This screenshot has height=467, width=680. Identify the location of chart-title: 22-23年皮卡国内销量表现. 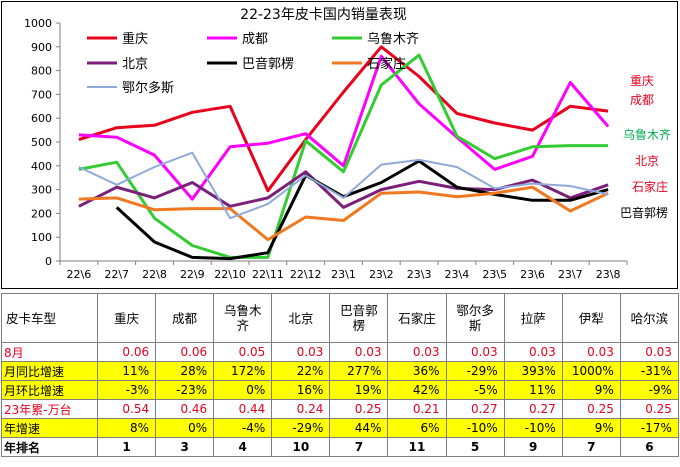
(323, 15).